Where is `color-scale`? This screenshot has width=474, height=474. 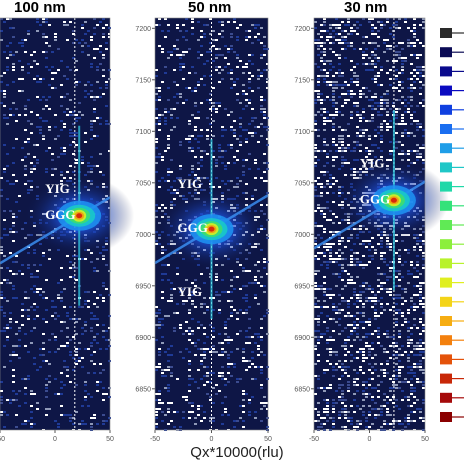
color-scale is located at coordinates (452, 225).